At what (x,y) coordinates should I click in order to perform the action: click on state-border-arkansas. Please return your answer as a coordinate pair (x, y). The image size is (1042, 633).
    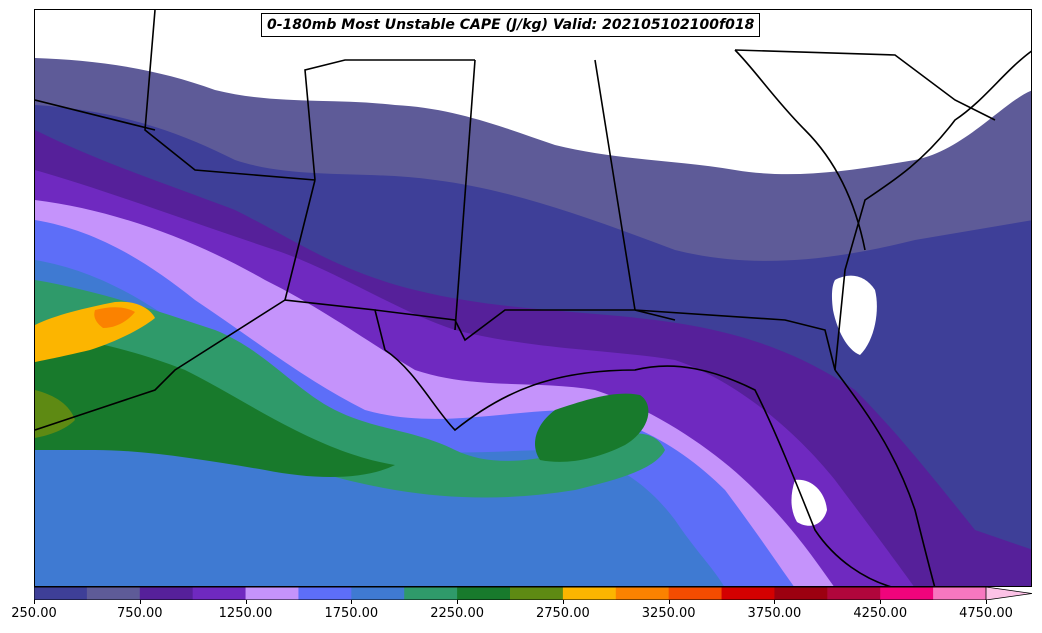
    Looking at the image, I should click on (389, 120).